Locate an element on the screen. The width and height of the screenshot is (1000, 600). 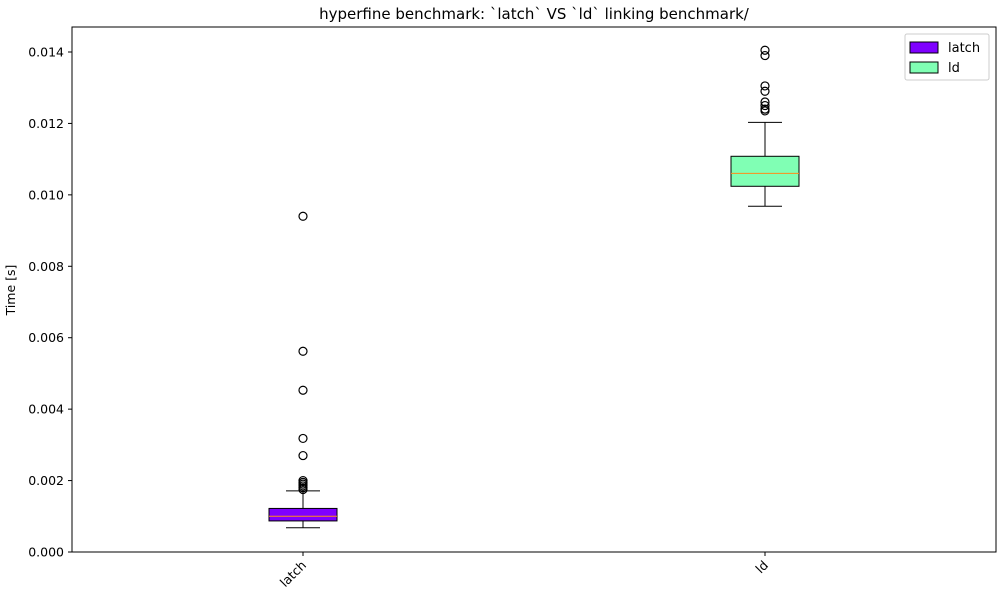
legend-swatch-latch is located at coordinates (924, 47).